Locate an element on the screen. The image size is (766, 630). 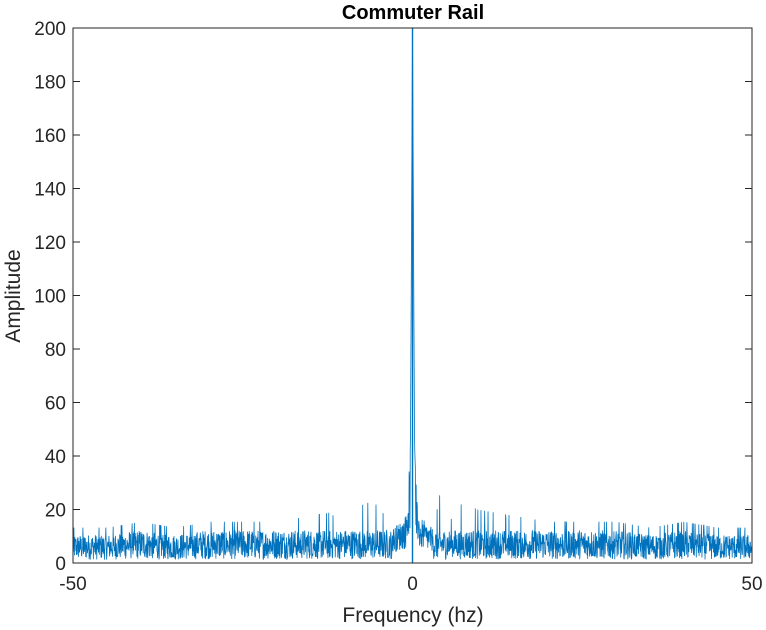
x-tick-label: 50 is located at coordinates (751, 584).